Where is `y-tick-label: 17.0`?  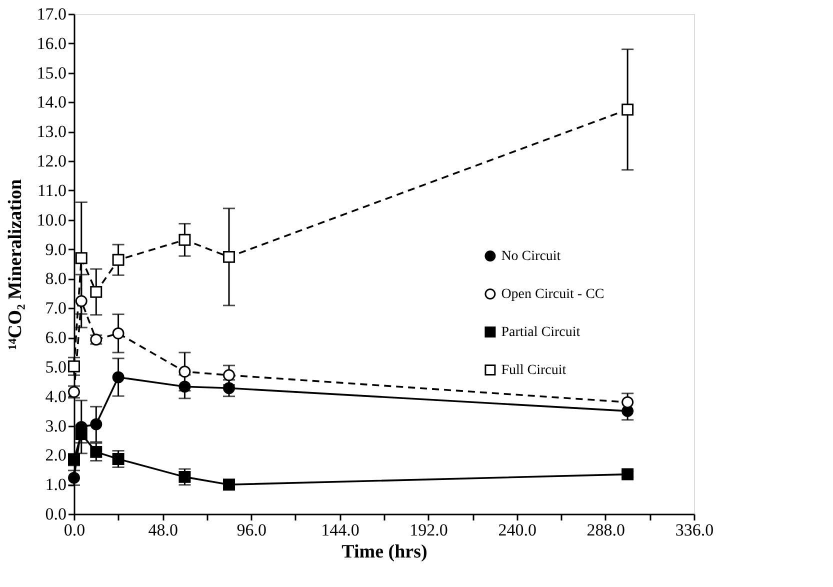
y-tick-label: 17.0 is located at coordinates (51, 14).